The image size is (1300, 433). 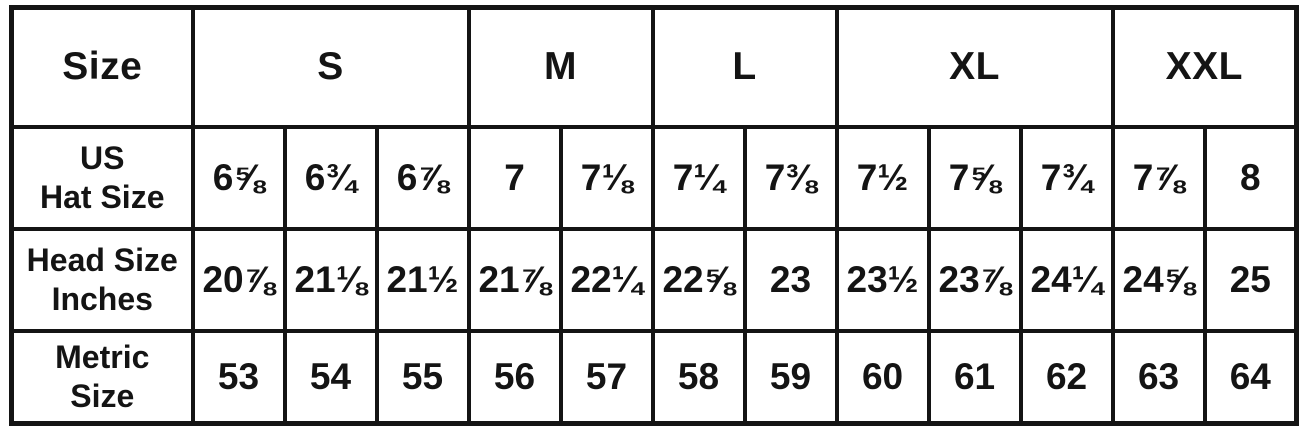 I want to click on table-cell: 61, so click(x=974, y=377).